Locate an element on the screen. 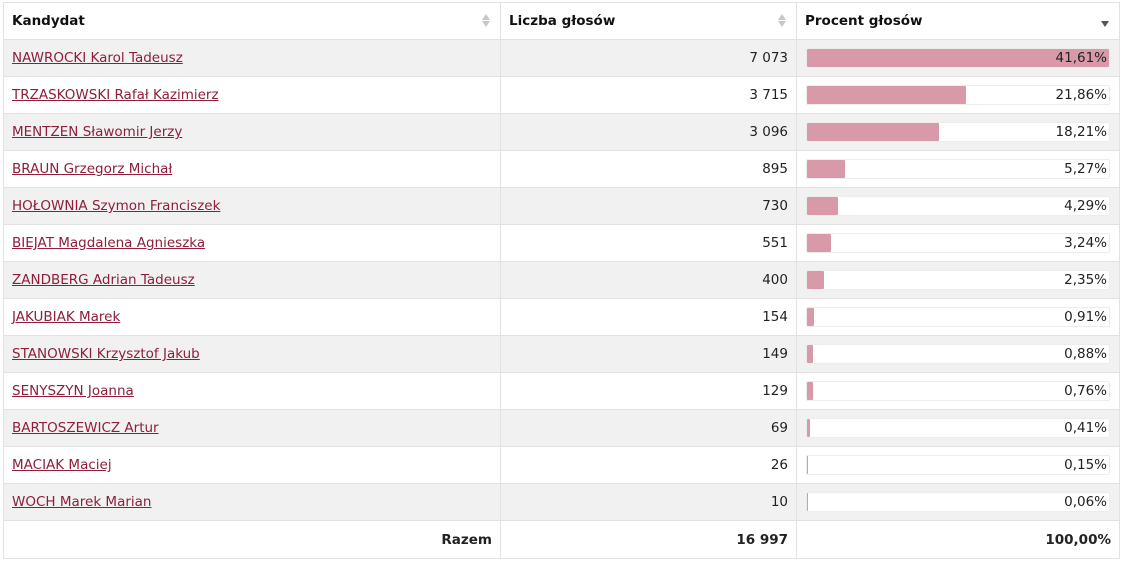 The height and width of the screenshot is (581, 1135). percent-cell: 0,76% is located at coordinates (958, 391).